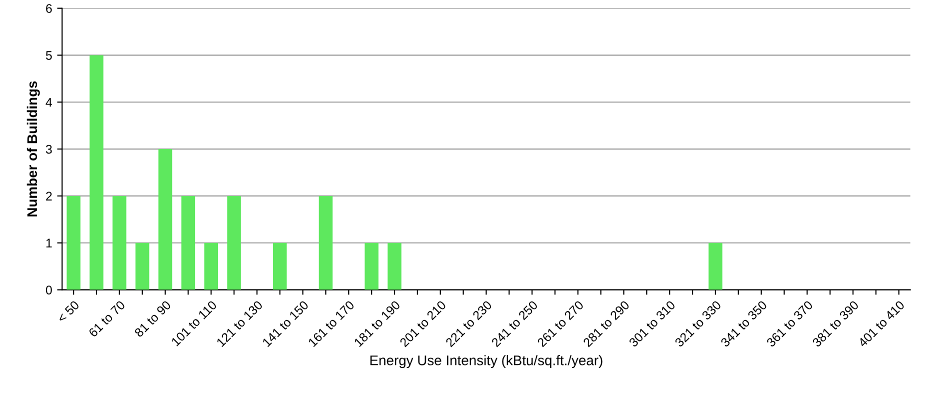 The width and height of the screenshot is (927, 414). Describe the element at coordinates (285, 324) in the screenshot. I see `x-tick-label: 141 to 150` at that location.